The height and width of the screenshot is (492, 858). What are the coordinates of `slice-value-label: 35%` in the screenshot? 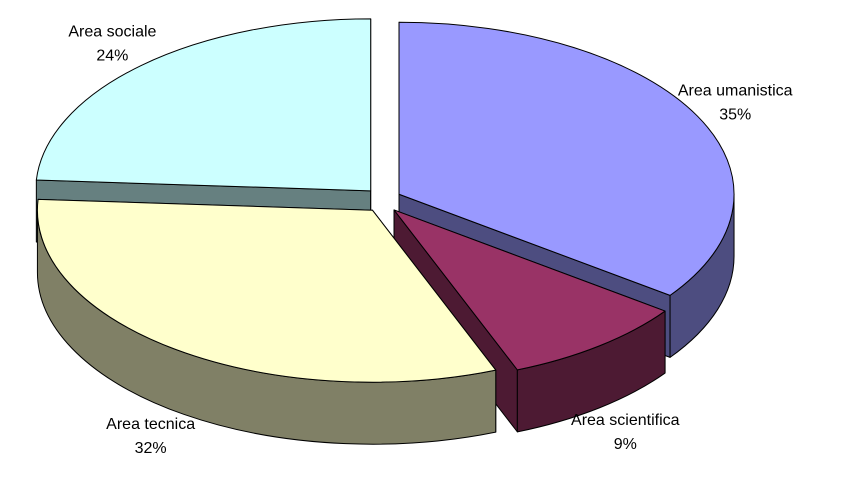 It's located at (735, 115).